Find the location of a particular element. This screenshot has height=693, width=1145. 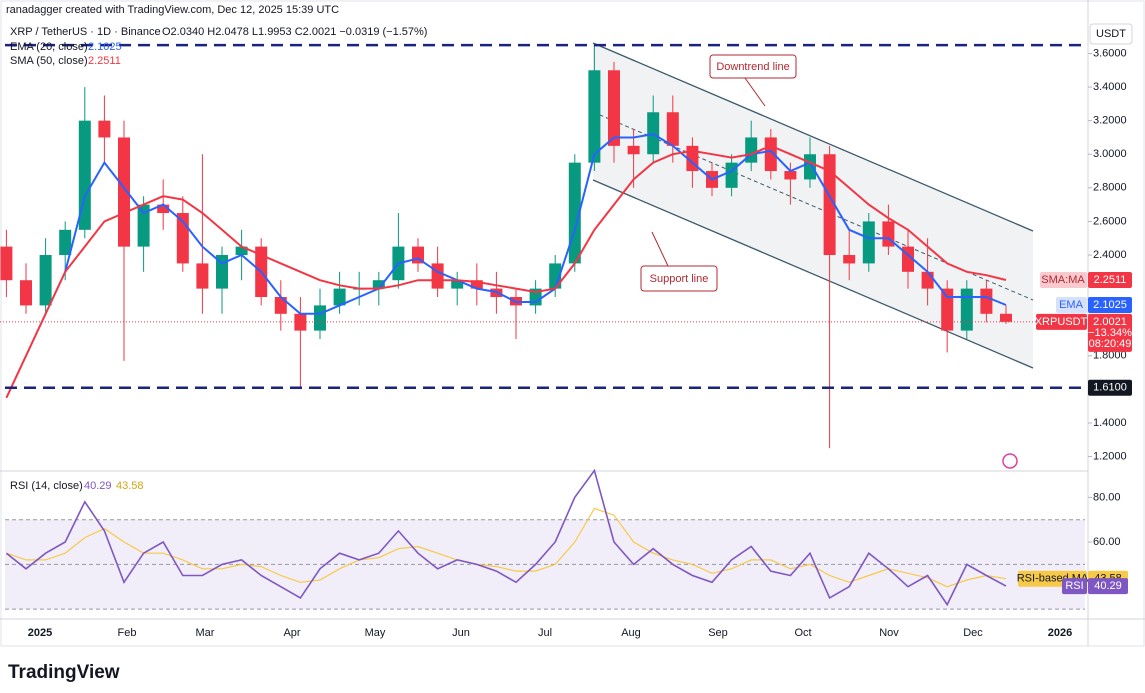

y-tick-label: 2.6000 is located at coordinates (1110, 221).